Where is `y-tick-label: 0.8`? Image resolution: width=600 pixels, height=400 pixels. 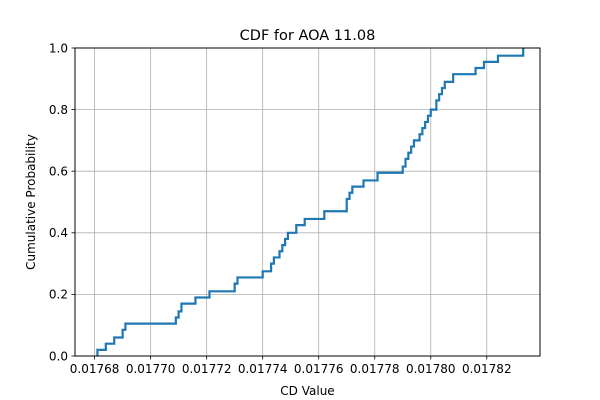 y-tick-label: 0.8 is located at coordinates (58, 110).